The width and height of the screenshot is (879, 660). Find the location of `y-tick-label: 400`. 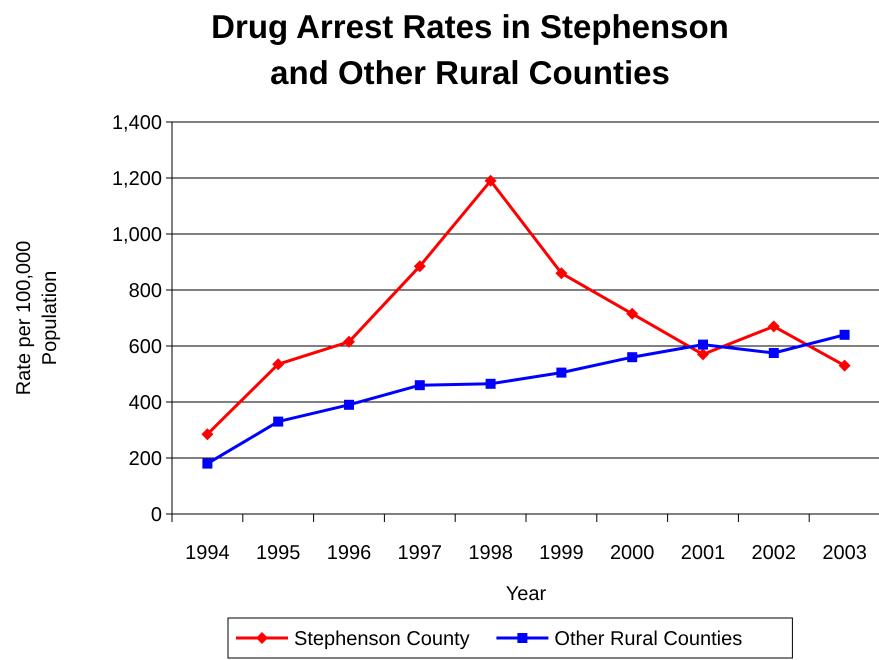

y-tick-label: 400 is located at coordinates (145, 403).